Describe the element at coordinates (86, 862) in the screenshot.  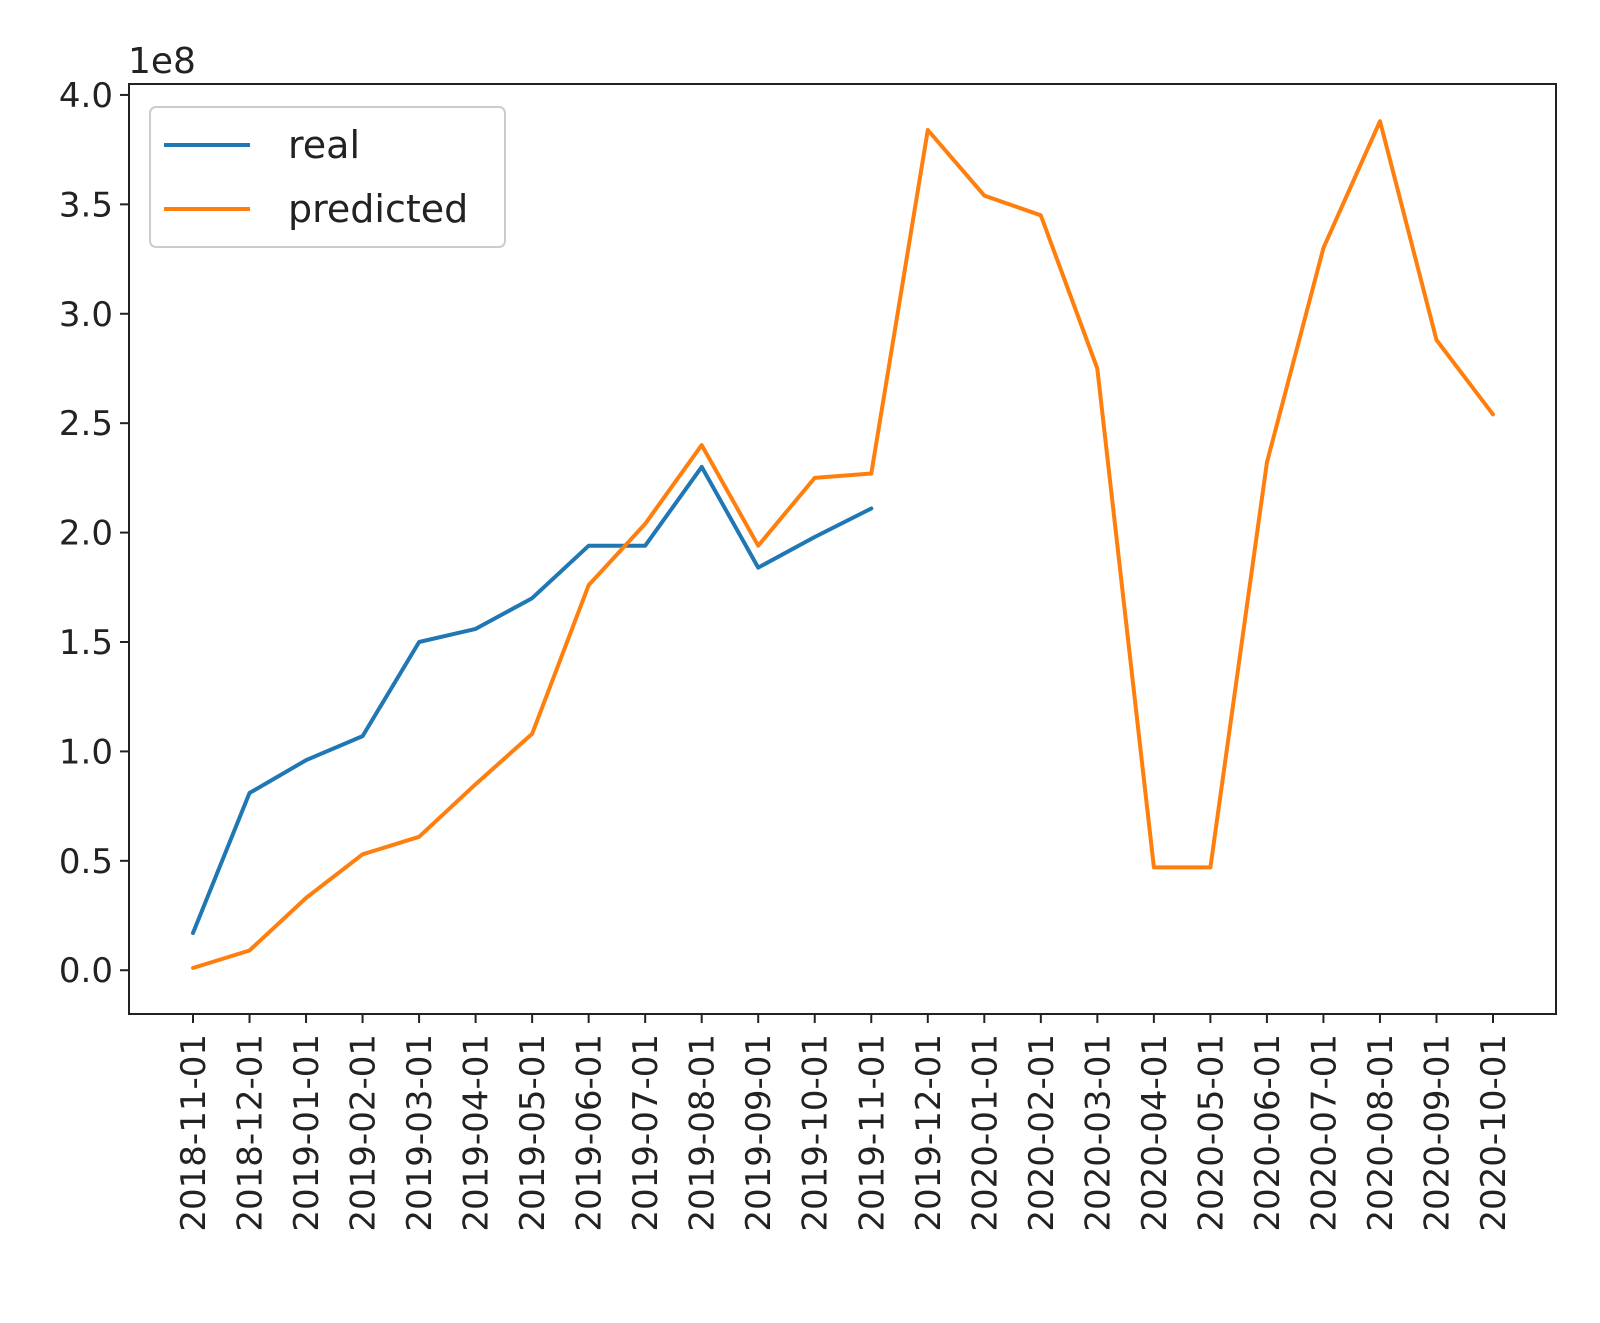
I see `y-tick-label: 0.5` at that location.